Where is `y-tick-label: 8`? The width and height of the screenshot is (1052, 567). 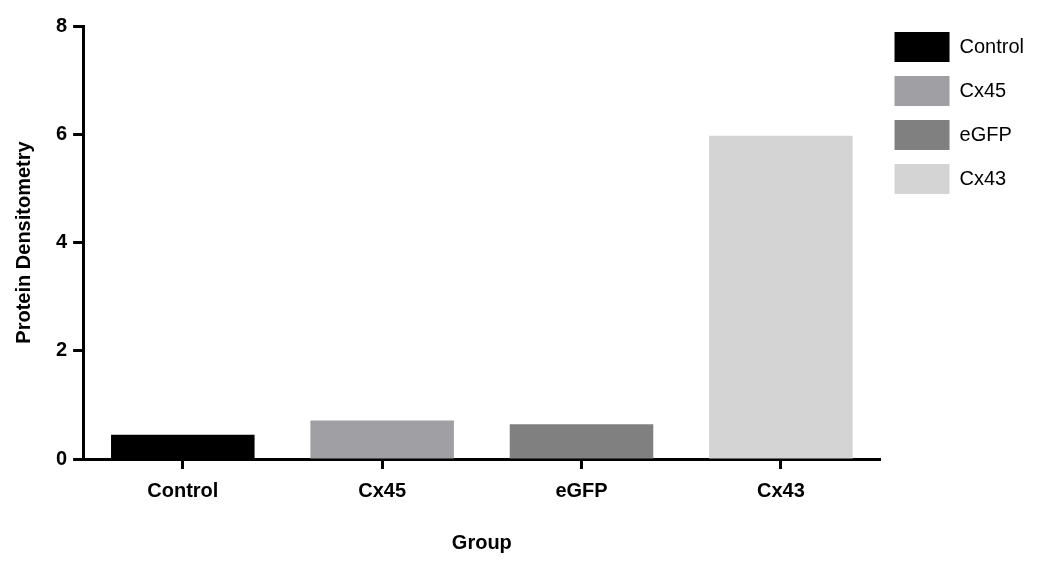 y-tick-label: 8 is located at coordinates (62, 24).